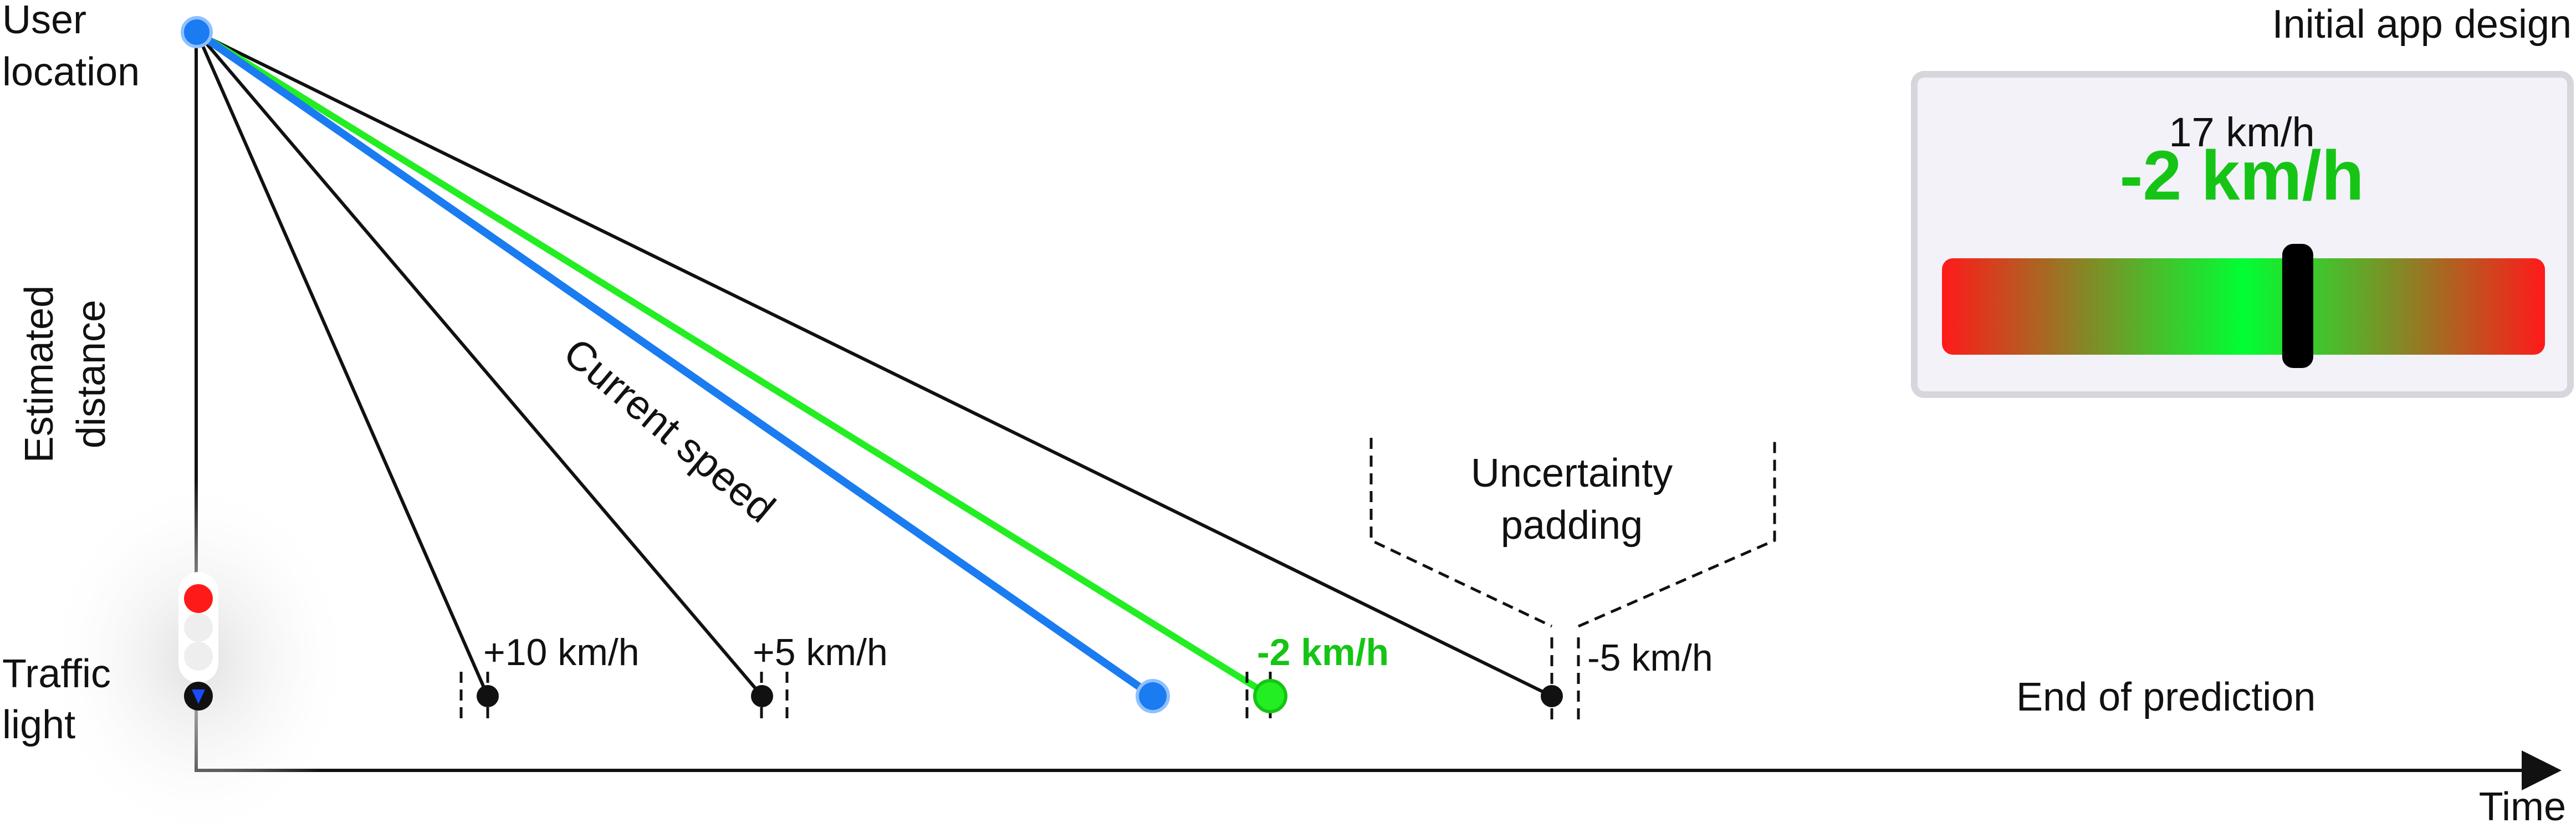  I want to click on uncertainty-label-1: Uncertainty, so click(1572, 473).